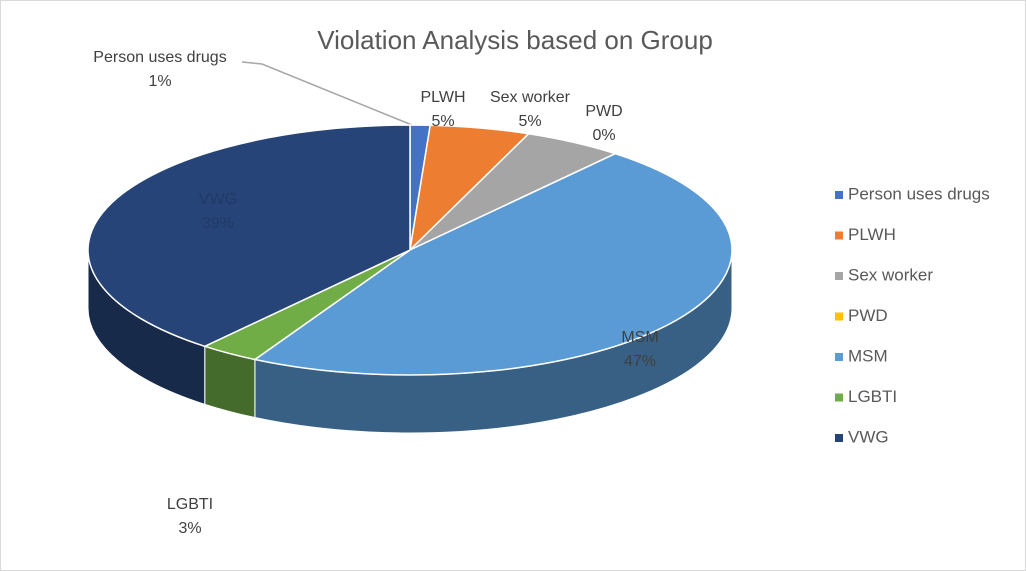 This screenshot has width=1026, height=571. I want to click on data-label-value: 3%, so click(189, 528).